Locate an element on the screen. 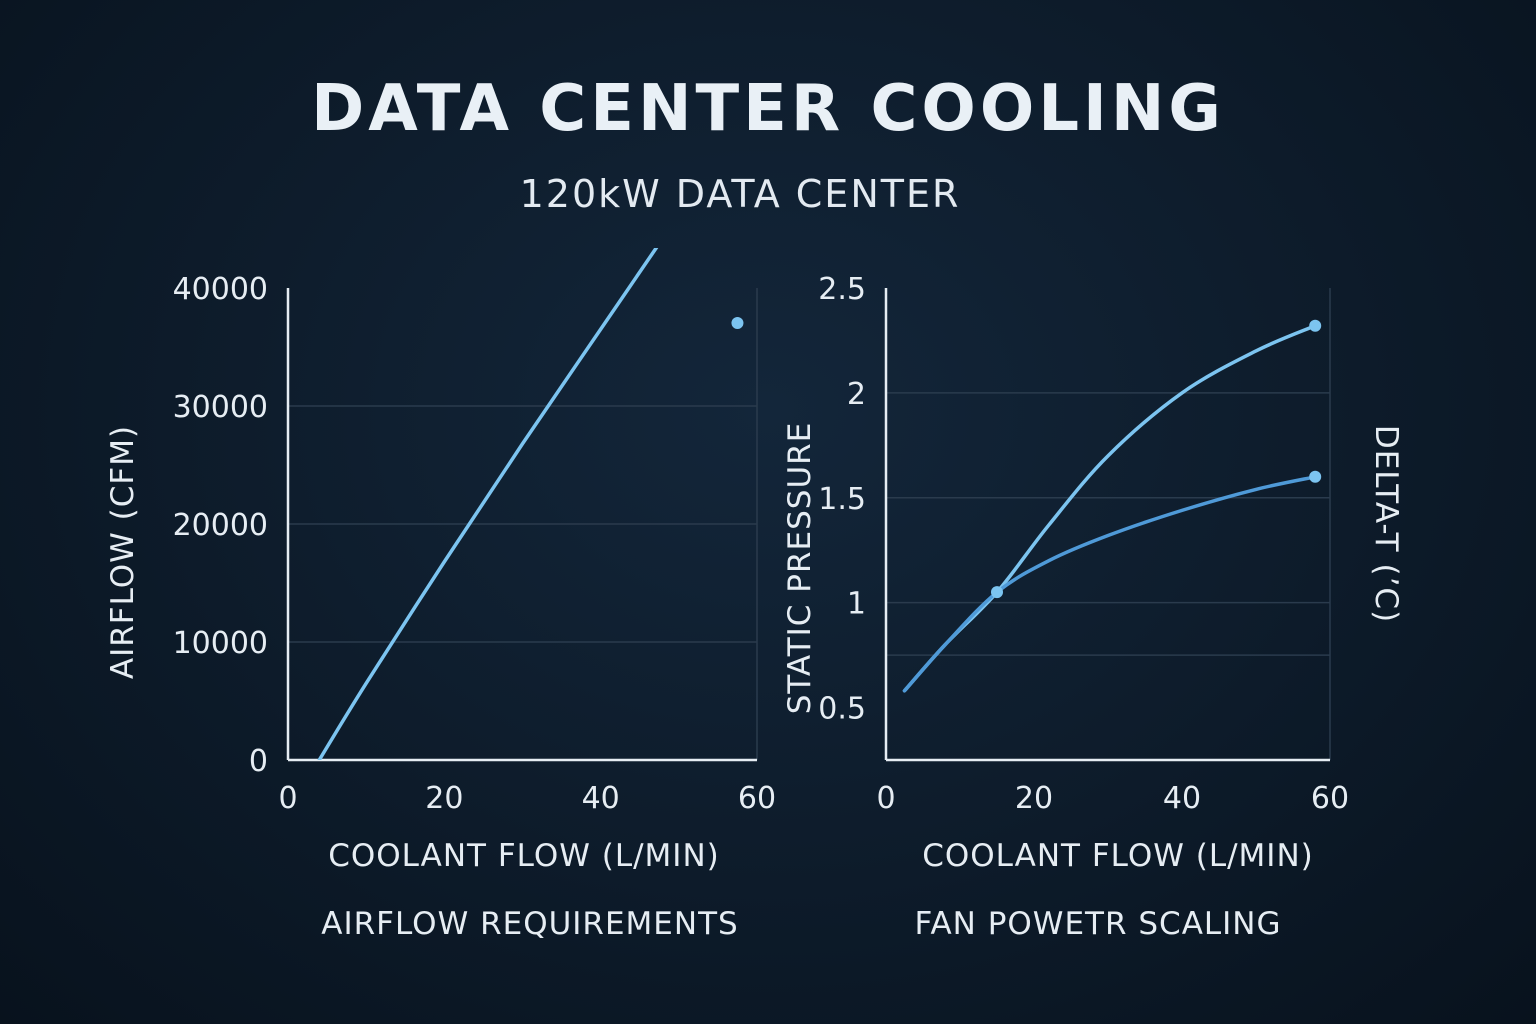 The width and height of the screenshot is (1536, 1024). y-tick-label: 40000 is located at coordinates (220, 289).